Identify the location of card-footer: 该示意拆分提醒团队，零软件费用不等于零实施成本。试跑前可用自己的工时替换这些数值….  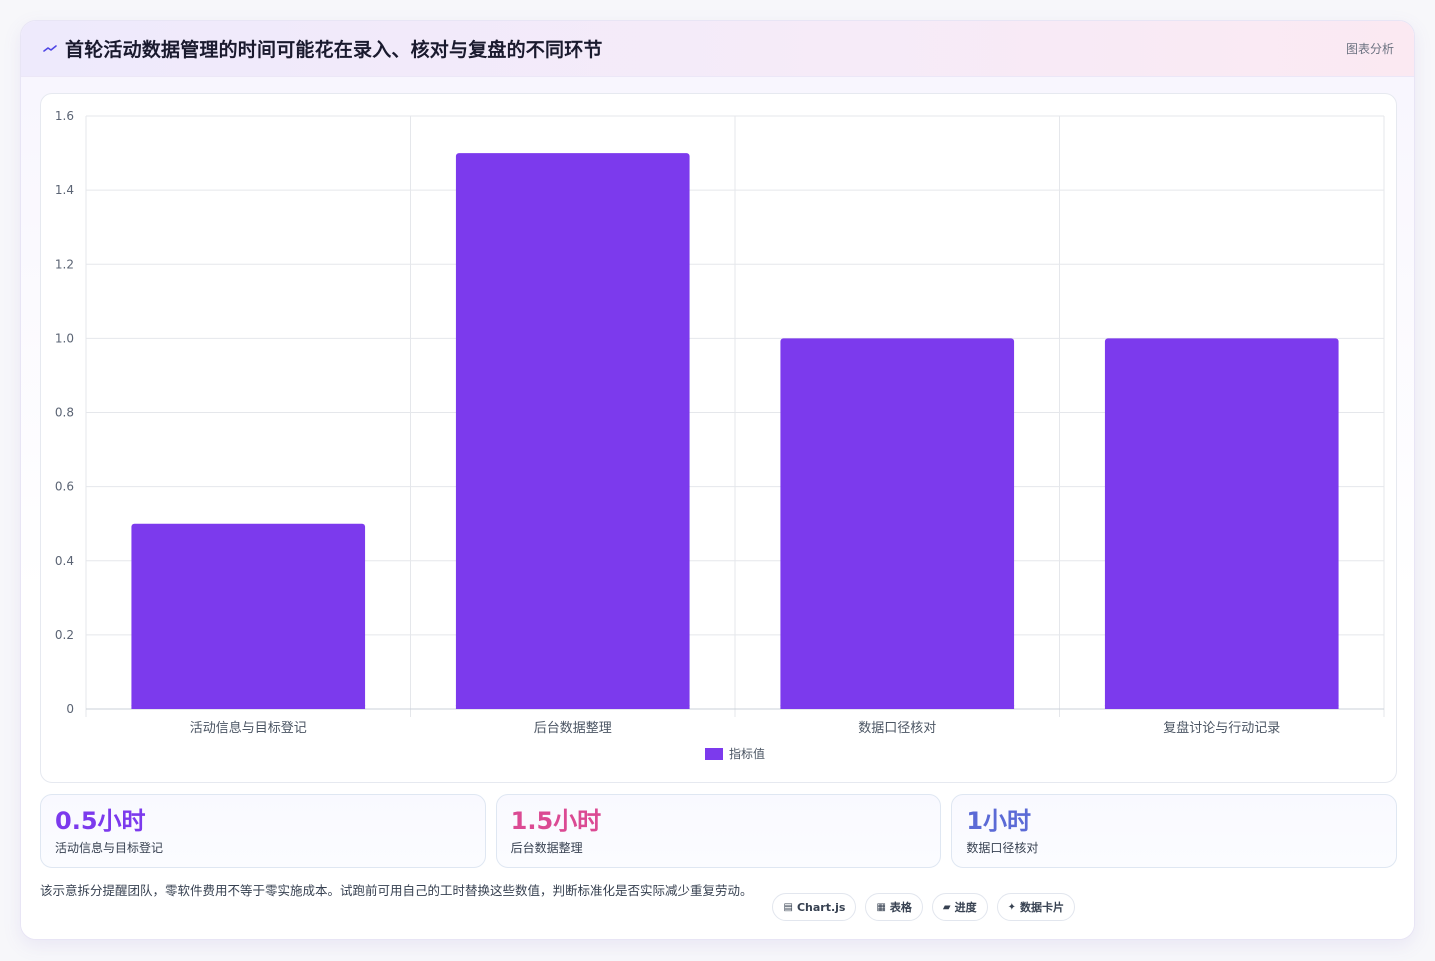
(718, 906).